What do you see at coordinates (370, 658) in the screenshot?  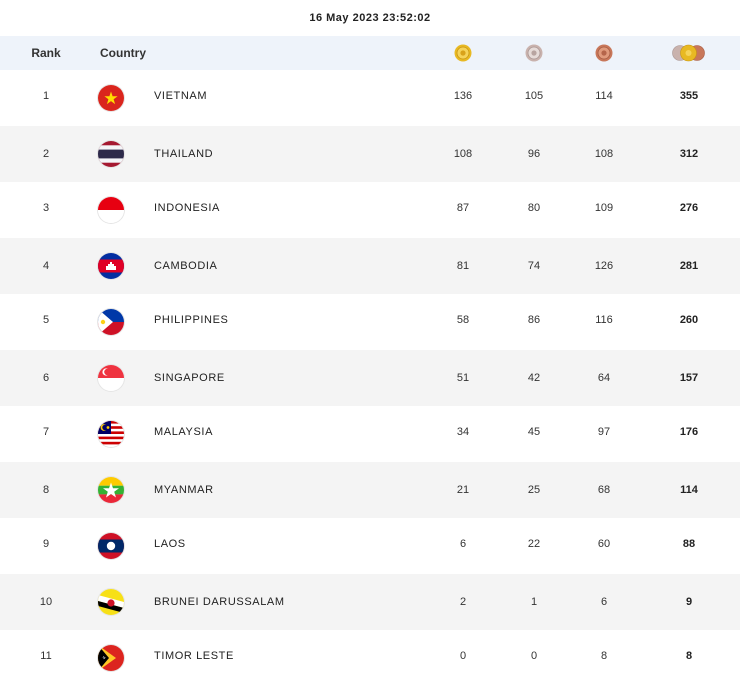 I see `table-row: 11 TIMOR LESTE 0 0 8 8` at bounding box center [370, 658].